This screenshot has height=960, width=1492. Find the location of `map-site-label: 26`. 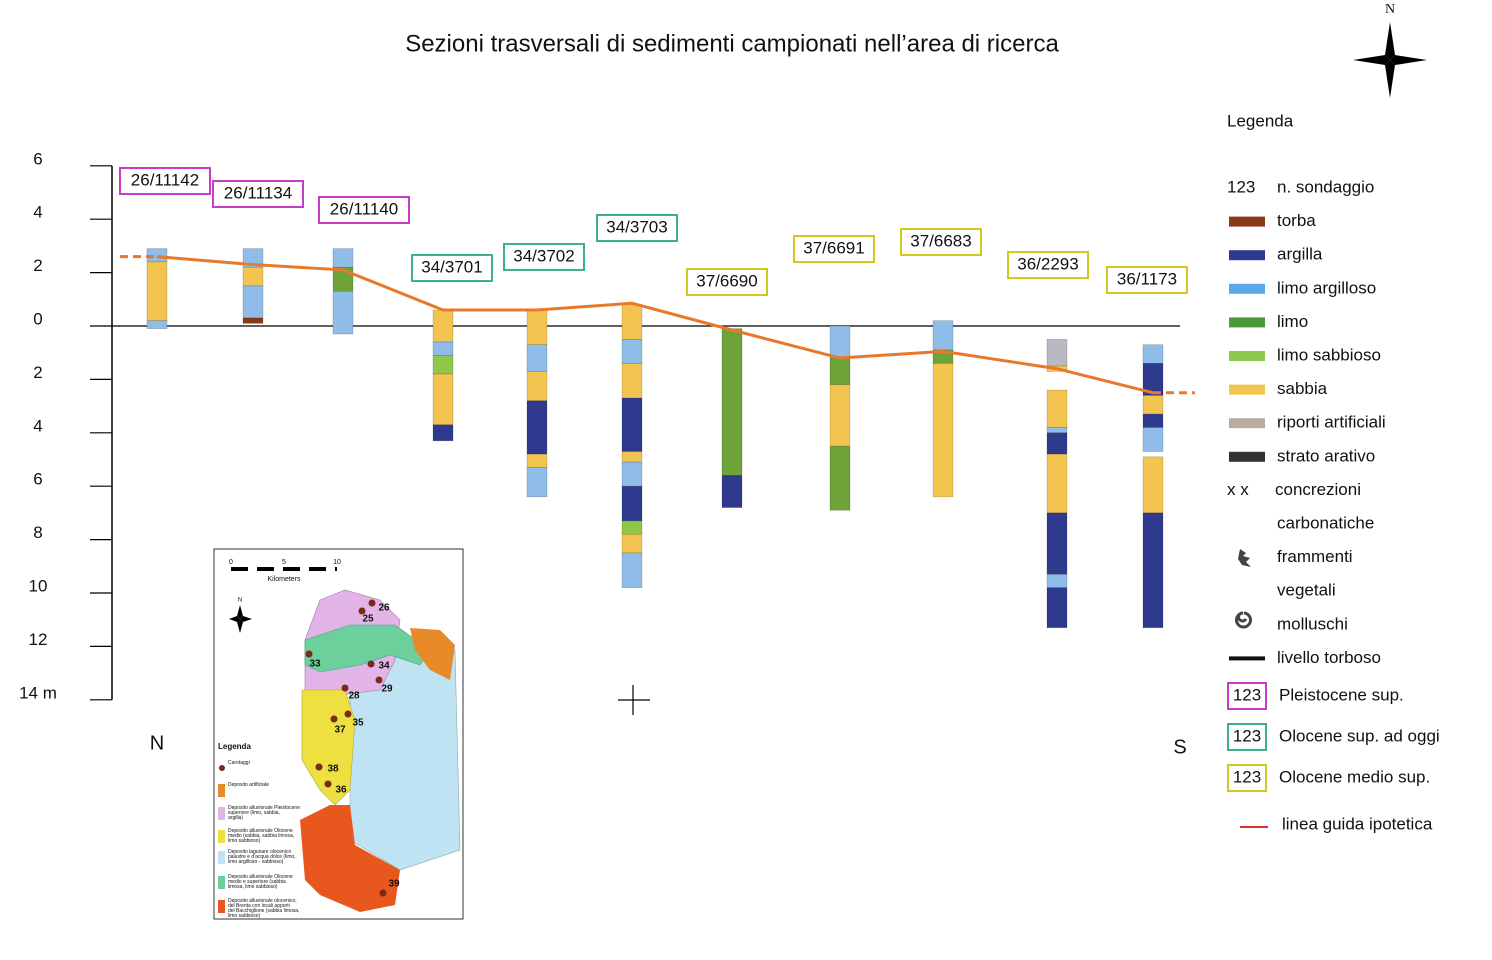

map-site-label: 26 is located at coordinates (384, 608).